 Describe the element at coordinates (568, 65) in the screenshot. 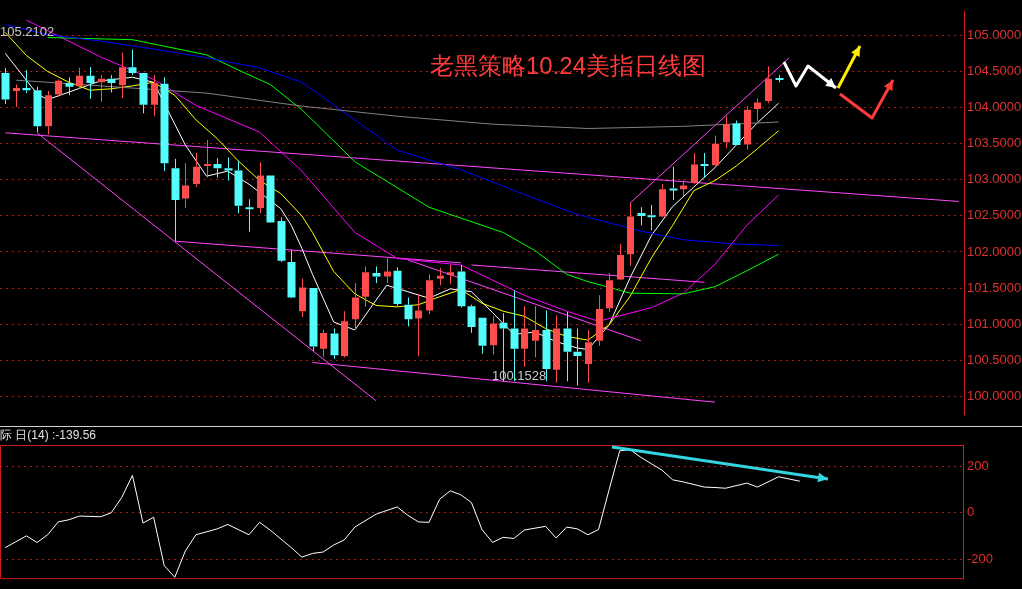

I see `text: 老黑策略10.24美指日线图` at that location.